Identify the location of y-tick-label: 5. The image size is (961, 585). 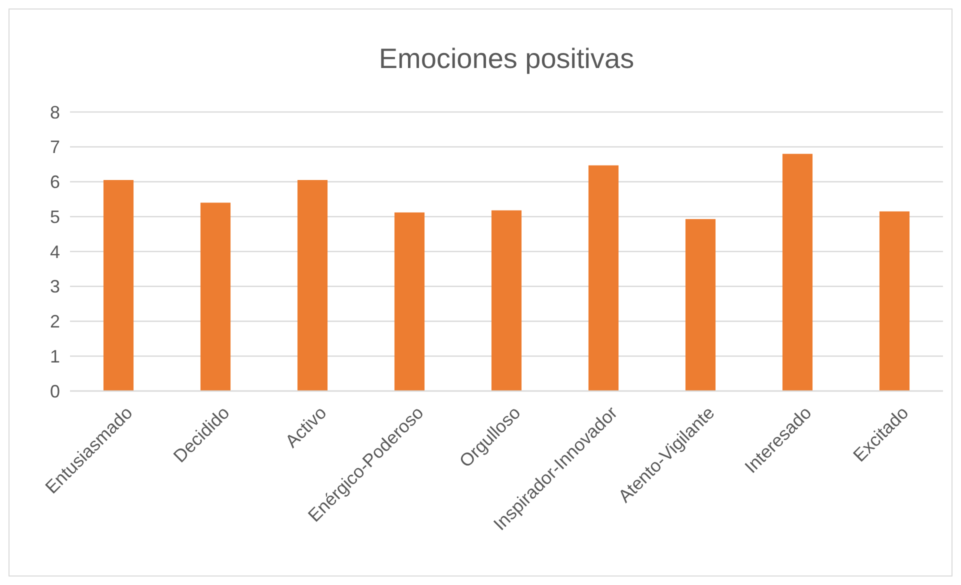
(55, 216).